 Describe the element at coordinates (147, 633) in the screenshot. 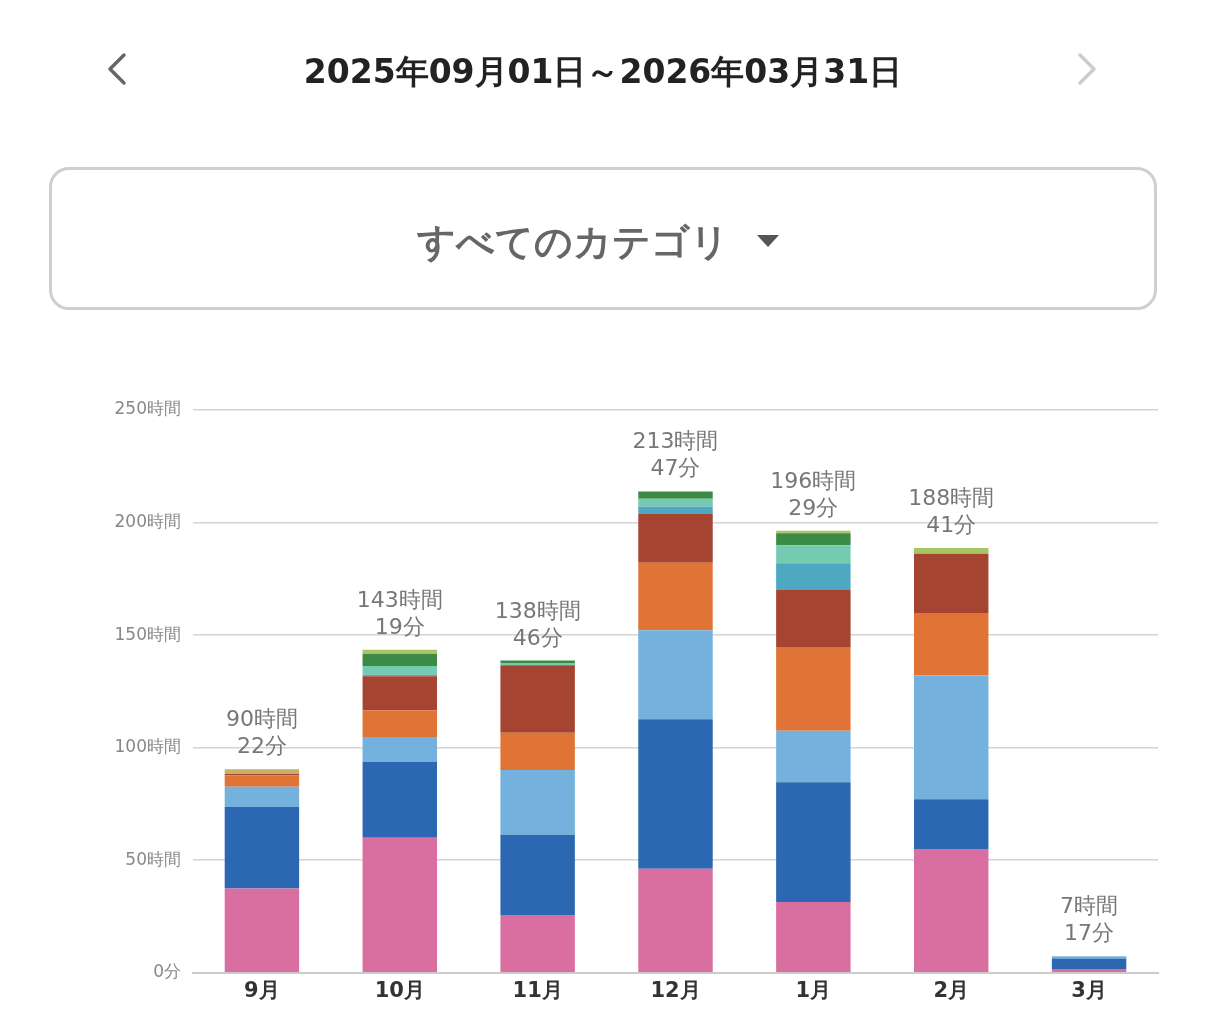

I see `y-tick-label: 150時間` at that location.